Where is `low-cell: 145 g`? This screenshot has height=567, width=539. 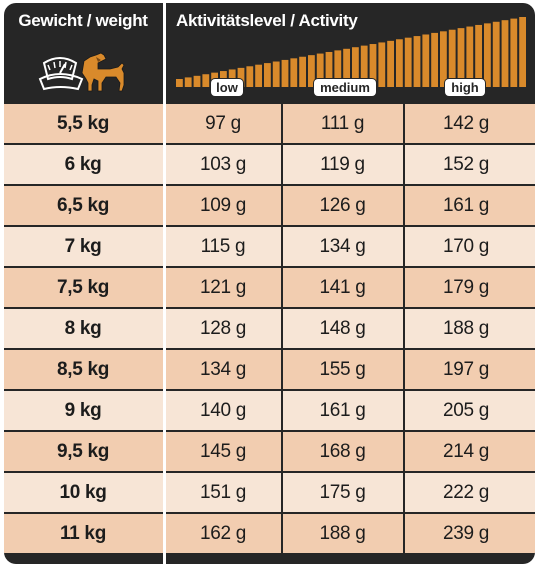
low-cell: 145 g is located at coordinates (223, 451).